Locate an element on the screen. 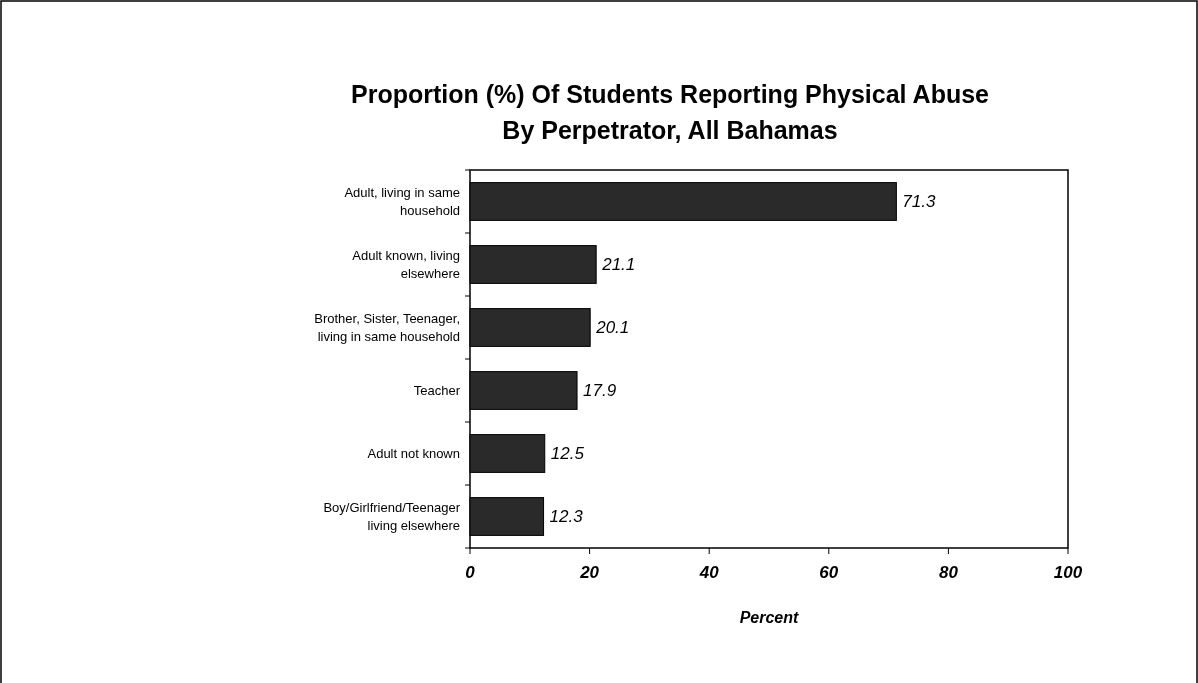 Image resolution: width=1198 pixels, height=683 pixels. x-tick-label: 80 is located at coordinates (948, 572).